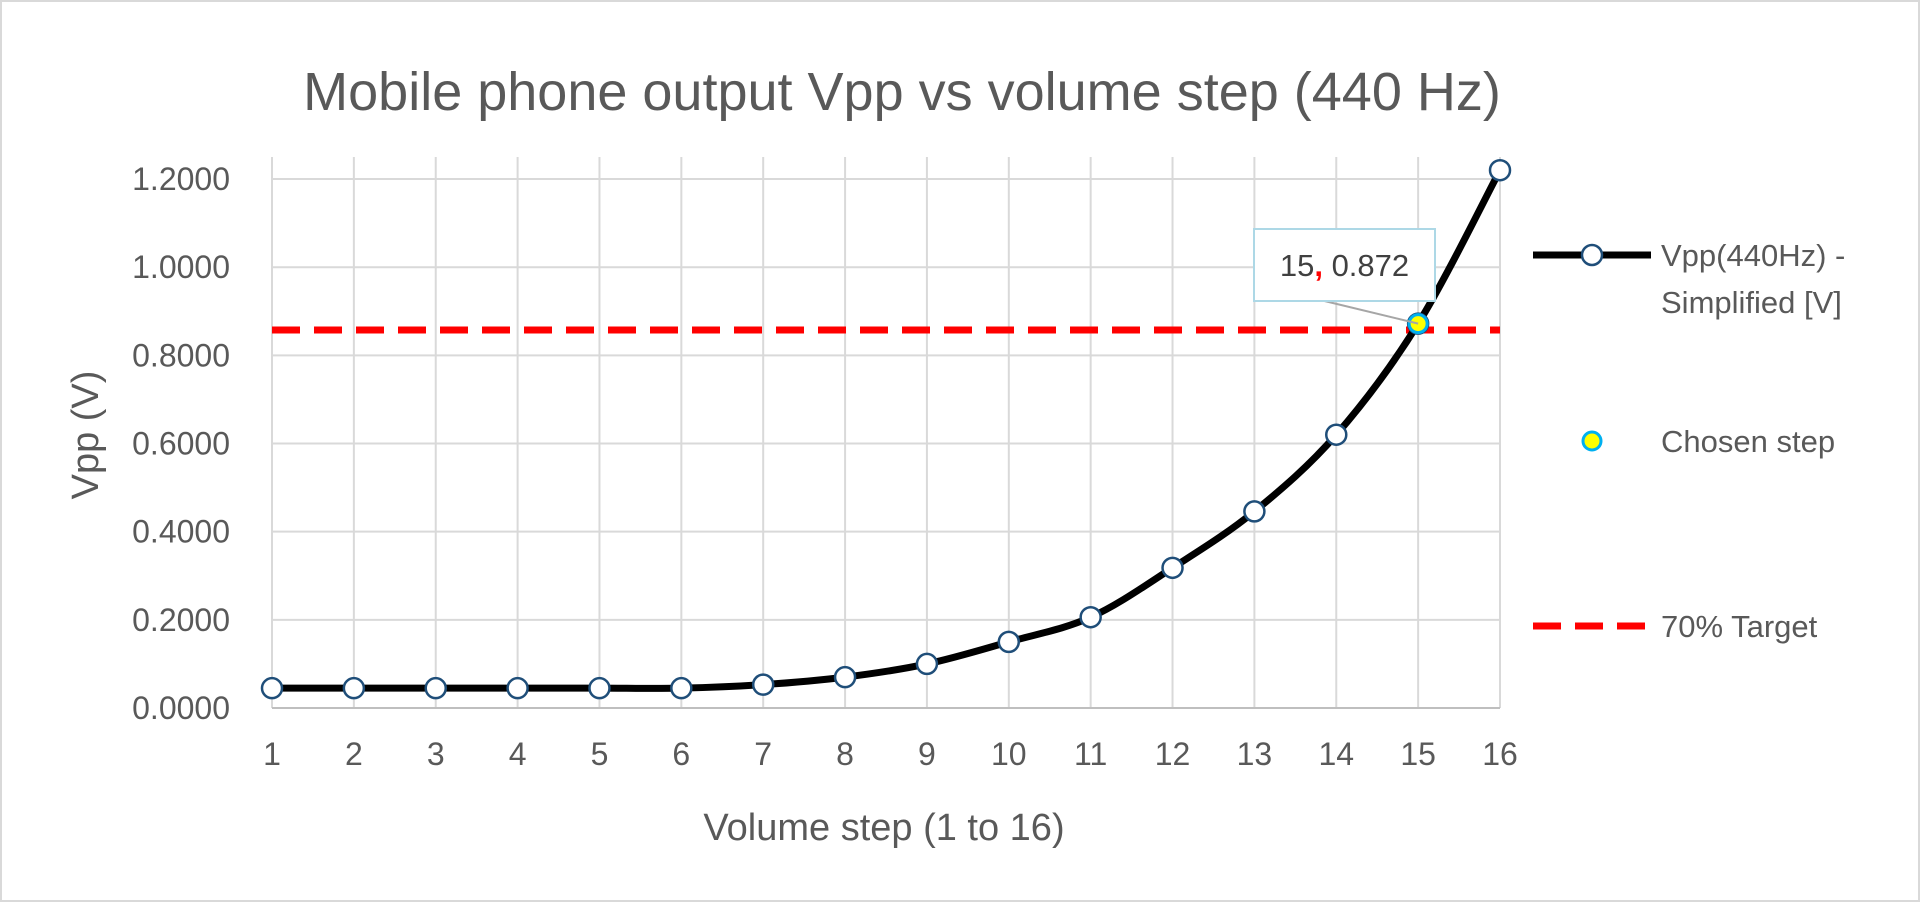  What do you see at coordinates (354, 754) in the screenshot?
I see `x-tick-label: 2` at bounding box center [354, 754].